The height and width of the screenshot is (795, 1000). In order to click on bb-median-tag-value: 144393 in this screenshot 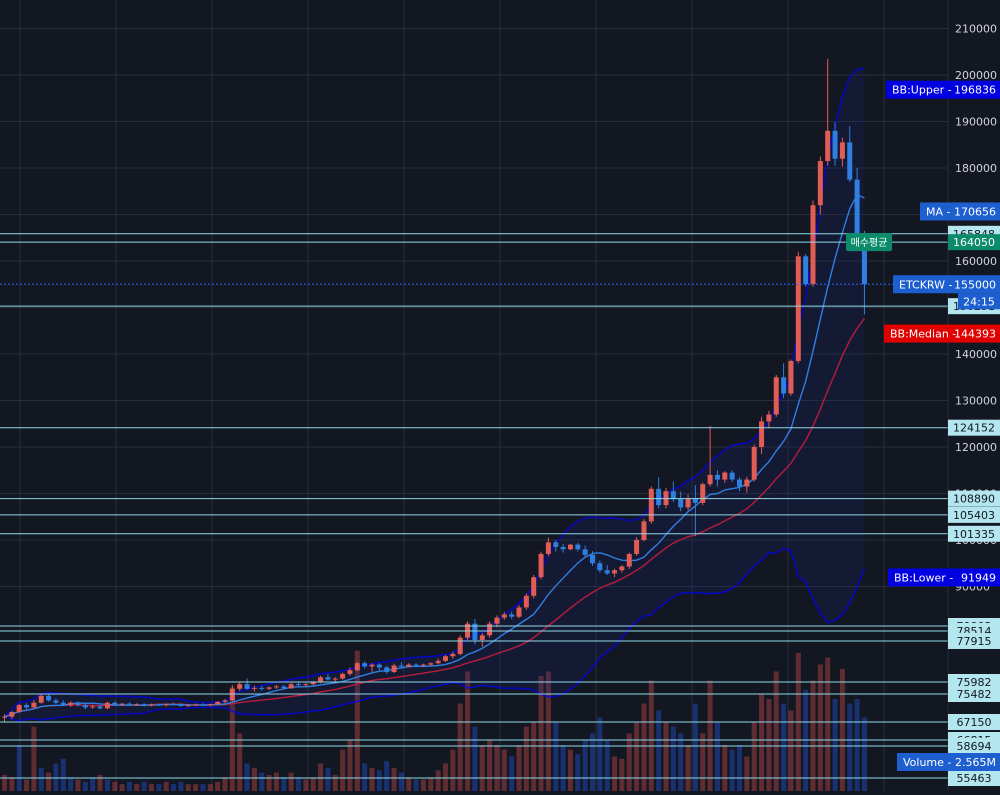, I will do `click(975, 334)`.